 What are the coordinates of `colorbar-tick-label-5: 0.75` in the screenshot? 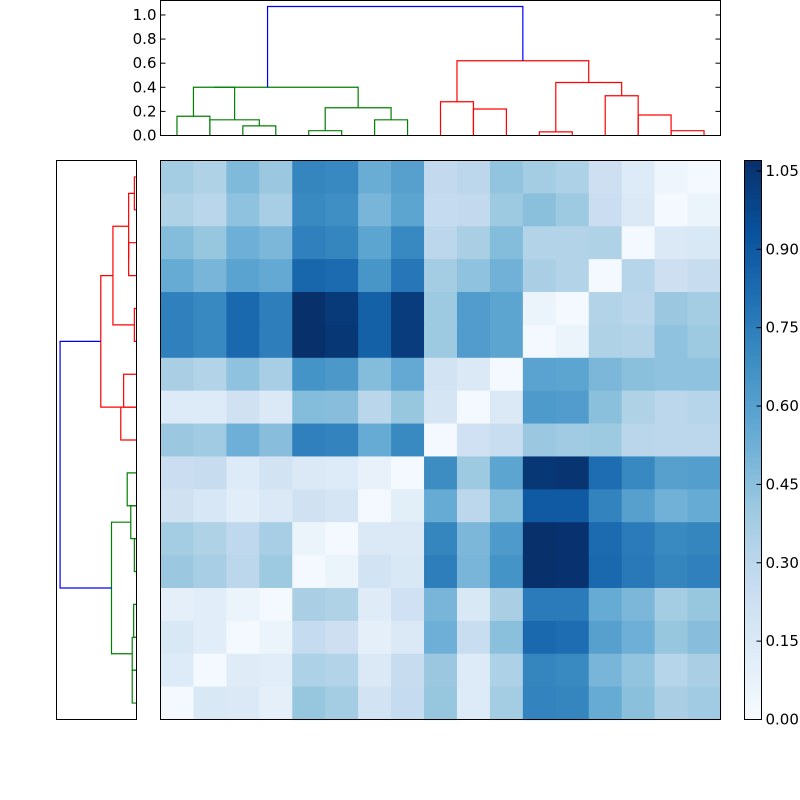 It's located at (782, 328).